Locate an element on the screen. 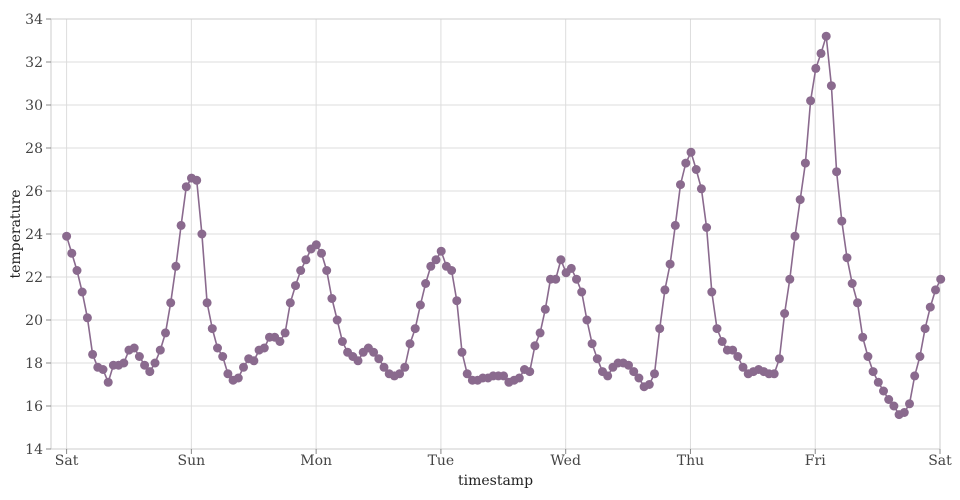 The height and width of the screenshot is (500, 960). y-axis-ticks: 14 16 18 20 22 24 26 28 30 32 34 is located at coordinates (38, 235).